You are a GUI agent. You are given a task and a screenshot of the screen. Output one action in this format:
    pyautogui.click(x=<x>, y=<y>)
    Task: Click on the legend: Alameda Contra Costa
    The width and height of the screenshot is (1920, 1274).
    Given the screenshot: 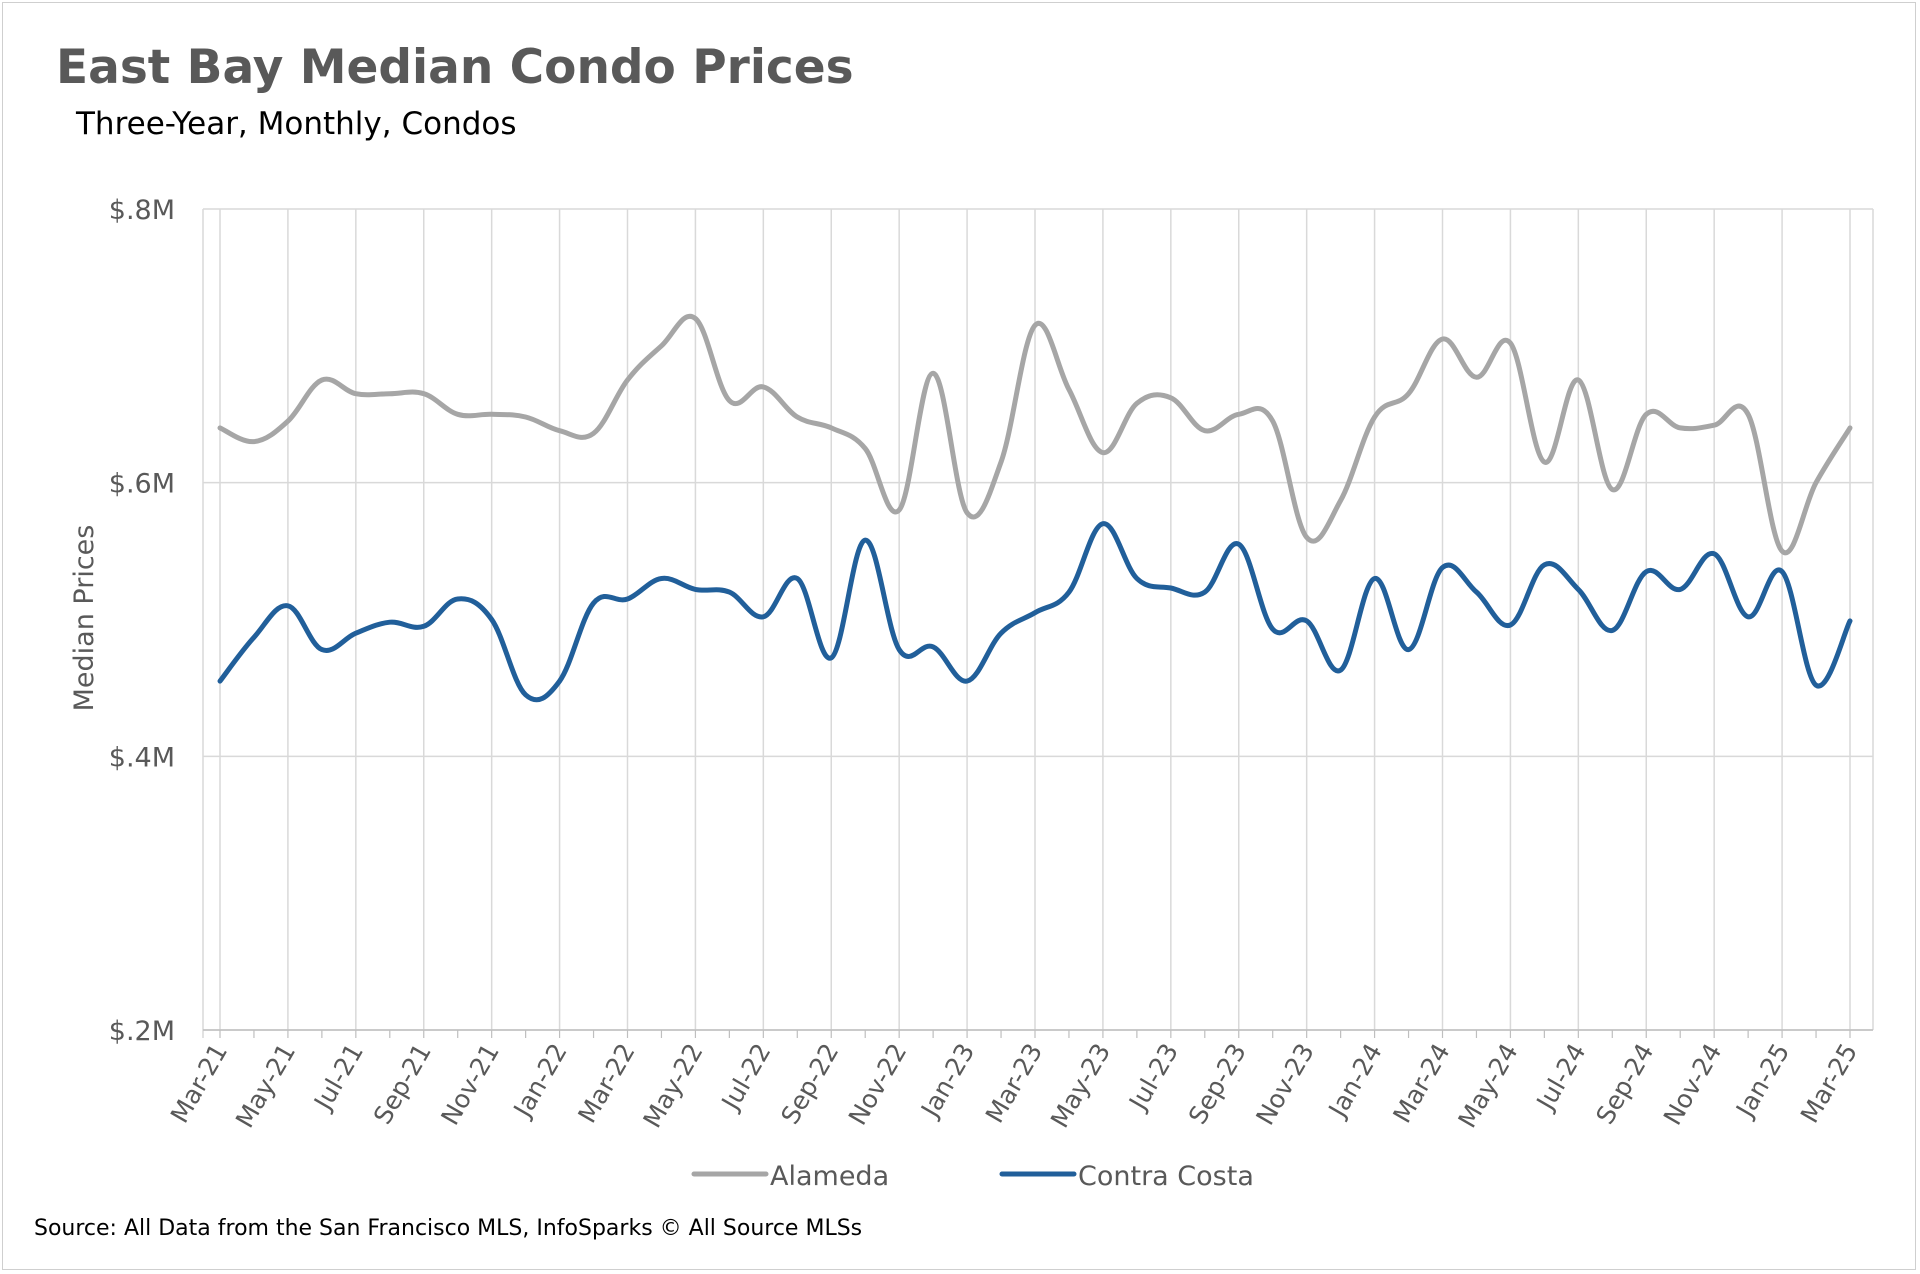 What is the action you would take?
    pyautogui.click(x=972, y=1176)
    